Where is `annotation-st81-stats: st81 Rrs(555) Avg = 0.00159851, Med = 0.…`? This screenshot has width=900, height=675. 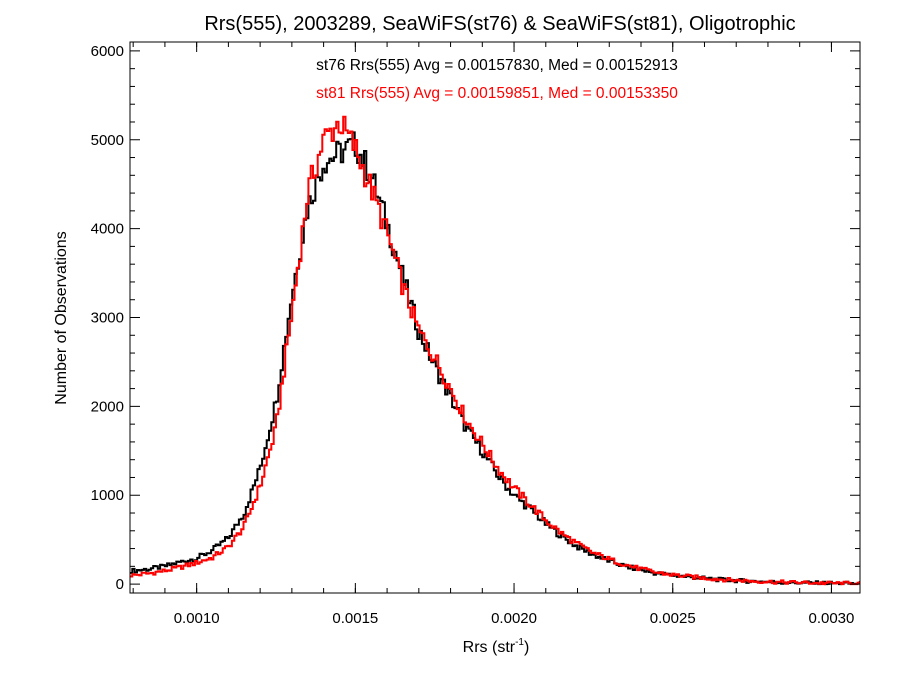
annotation-st81-stats: st81 Rrs(555) Avg = 0.00159851, Med = 0.… is located at coordinates (497, 93).